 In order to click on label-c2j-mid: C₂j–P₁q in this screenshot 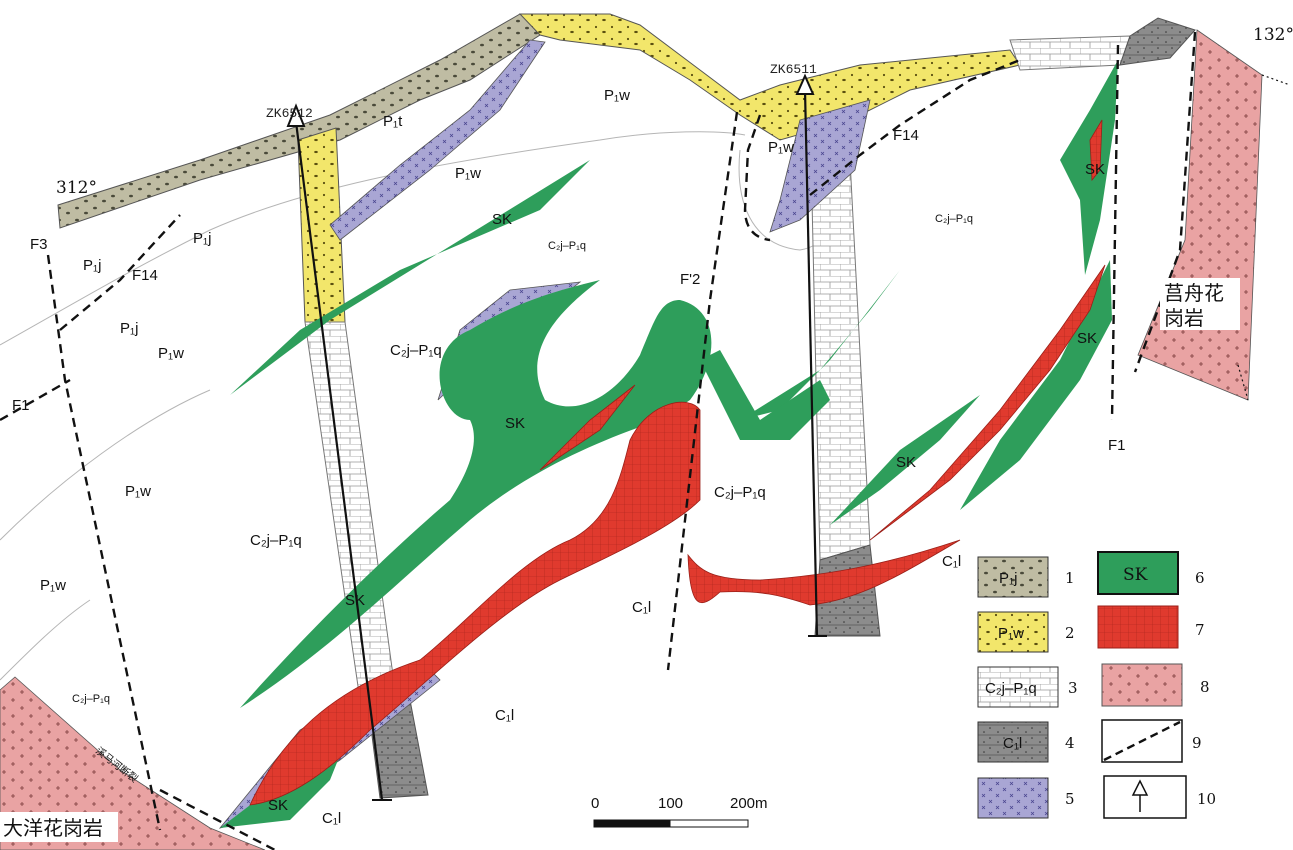, I will do `click(416, 350)`.